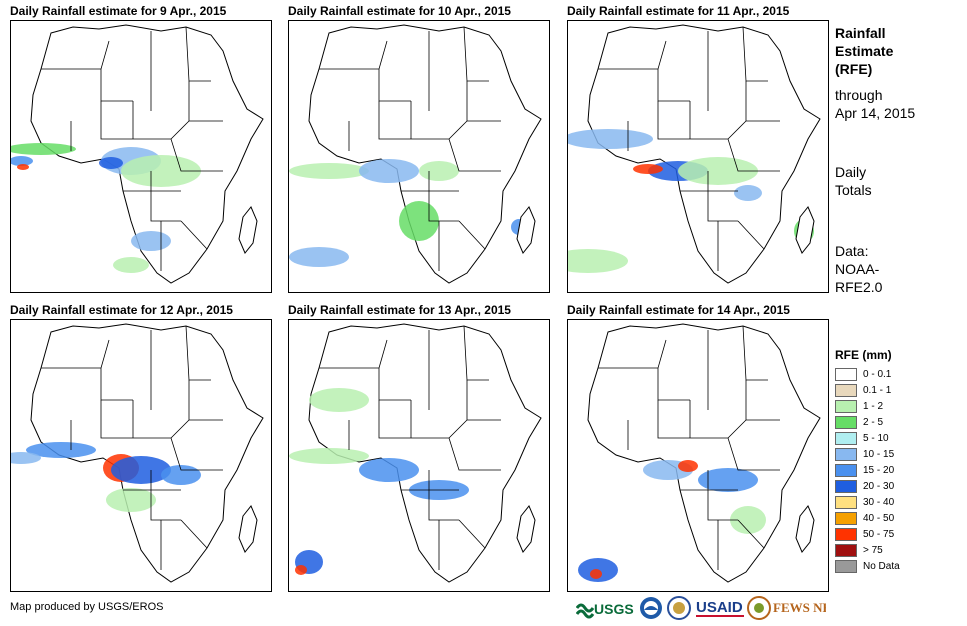 The width and height of the screenshot is (967, 626). Describe the element at coordinates (851, 172) in the screenshot. I see `totals-line: Daily` at that location.